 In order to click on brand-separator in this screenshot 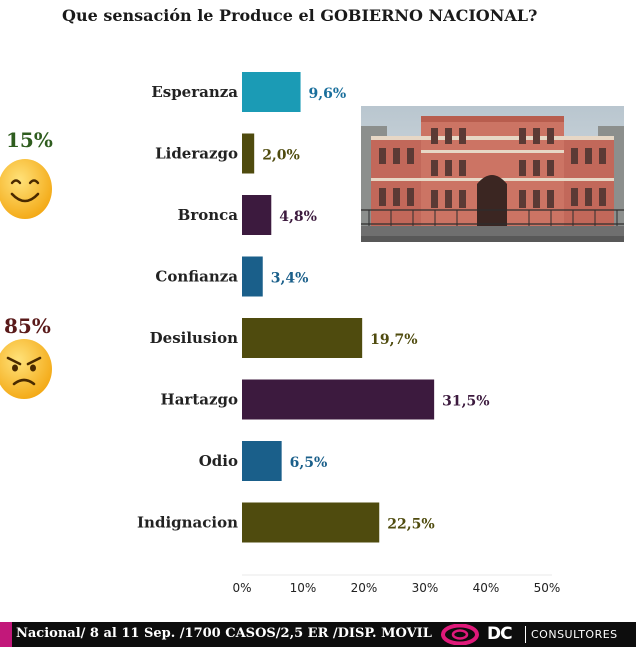, I will do `click(525, 634)`.